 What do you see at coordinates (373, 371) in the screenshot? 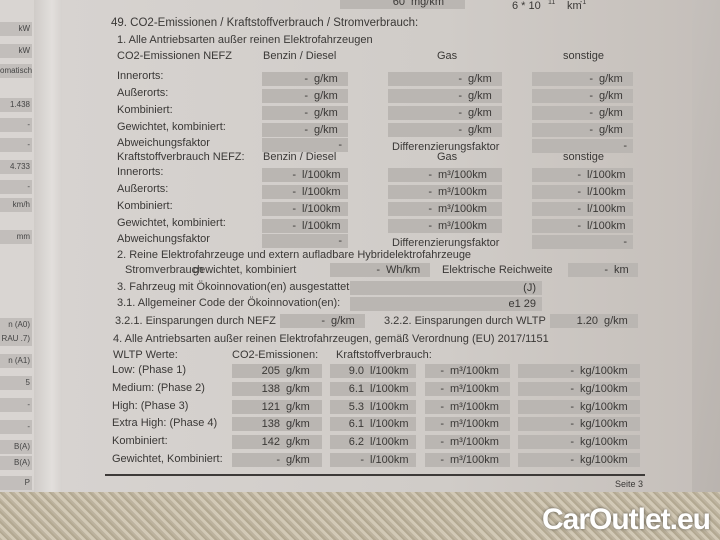
I see `wltp-fuel-field: 9.0 l/100km` at bounding box center [373, 371].